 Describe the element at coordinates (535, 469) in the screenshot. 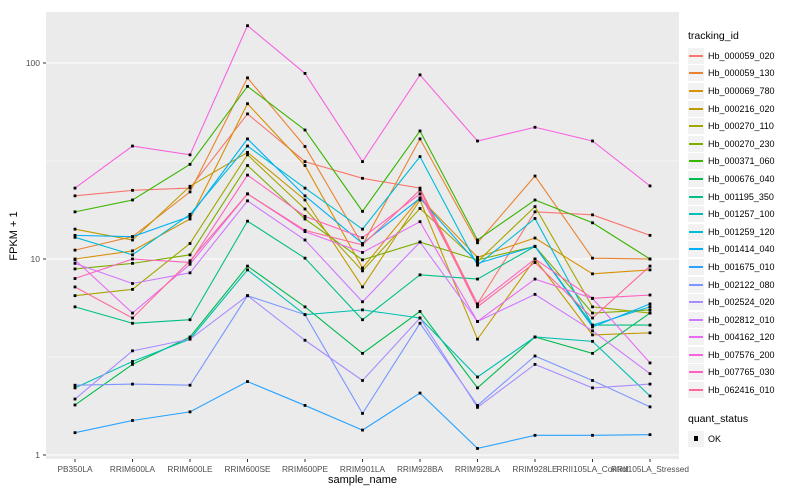

I see `x-tick-label: RRIM928LE` at that location.